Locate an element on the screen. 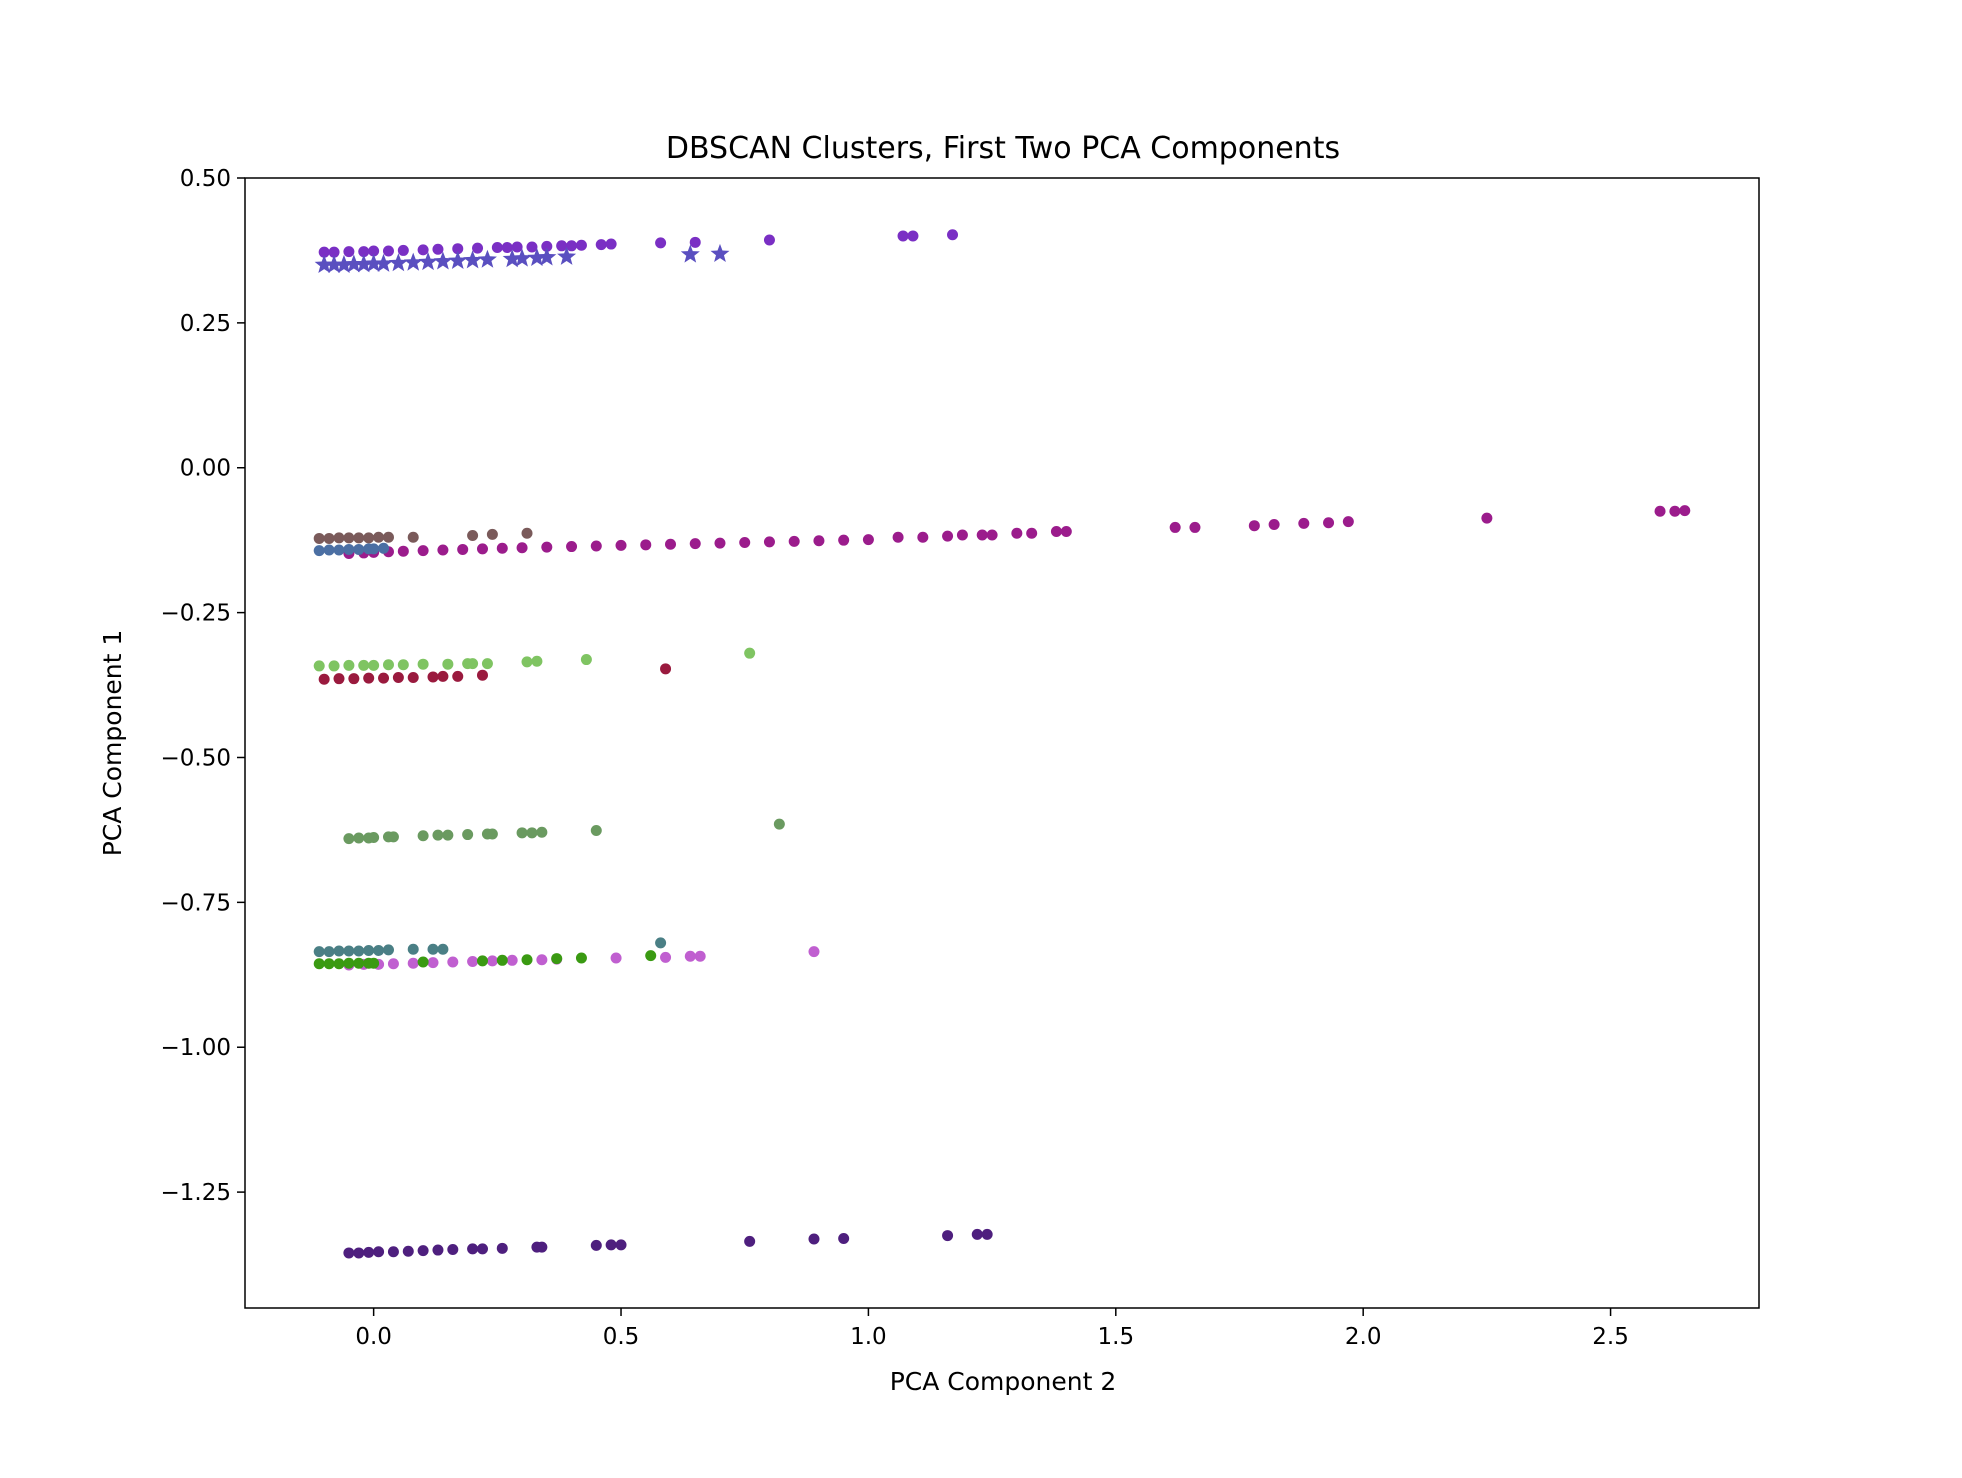 Image resolution: width=1962 pixels, height=1478 pixels. y-axis-label: PCA Component 1 is located at coordinates (112, 743).